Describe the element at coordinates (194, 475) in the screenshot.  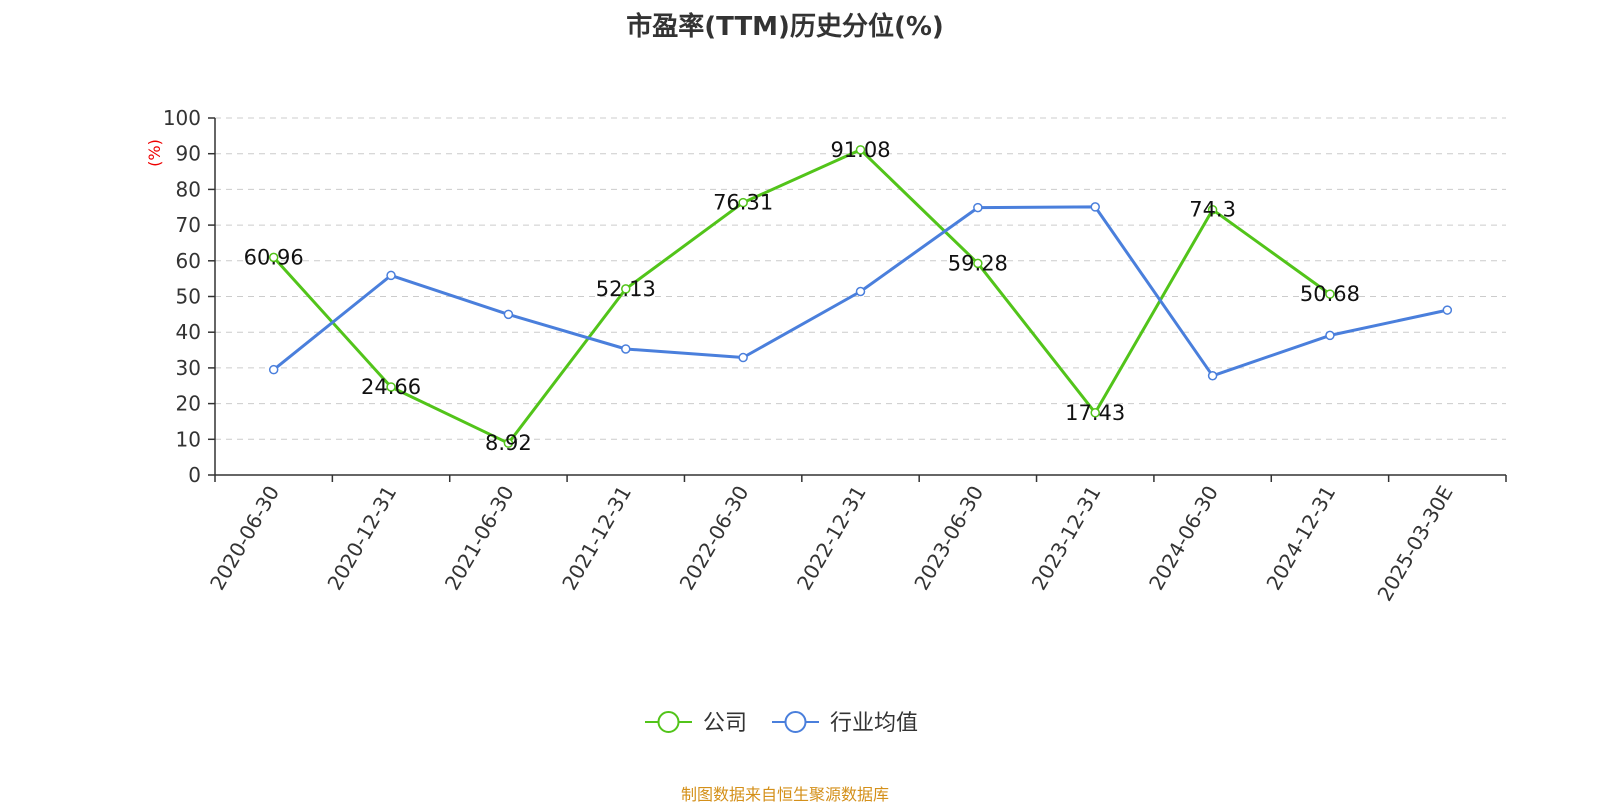
I see `y-tick-label: 0` at that location.